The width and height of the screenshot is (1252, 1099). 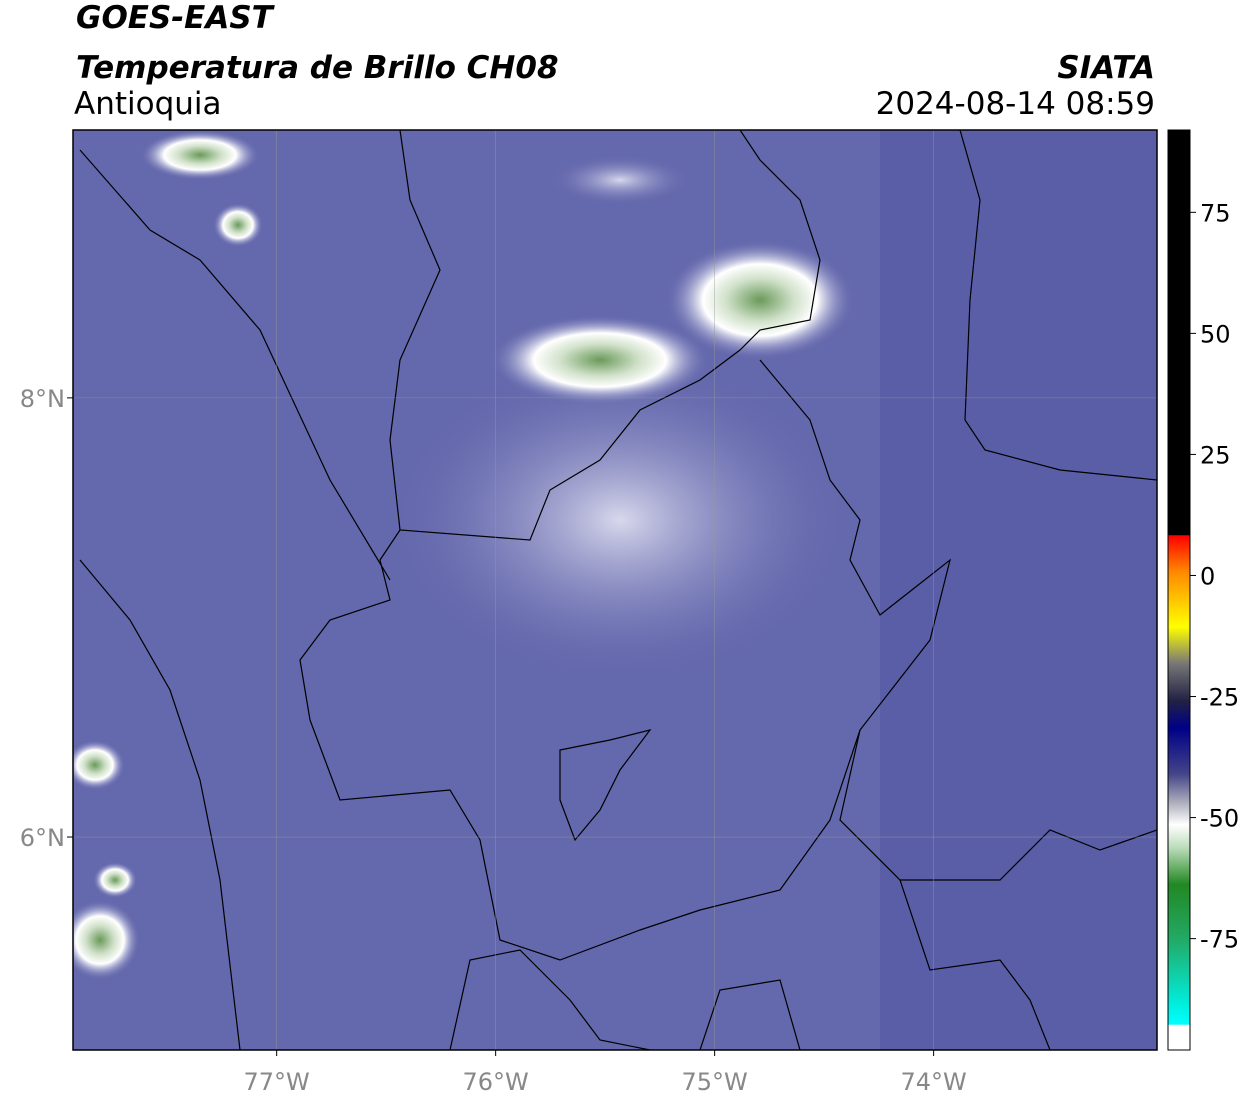 I want to click on title: GOES-EAST, so click(x=176, y=18).